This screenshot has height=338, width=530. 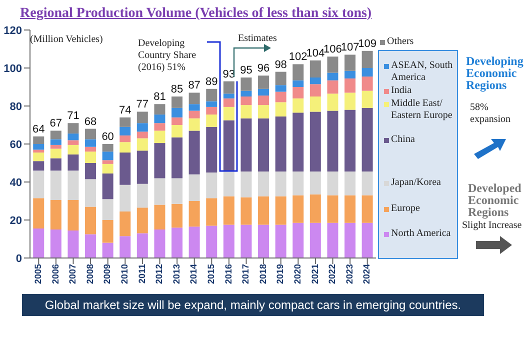 What do you see at coordinates (416, 183) in the screenshot?
I see `legend-label: Japan/Korea` at bounding box center [416, 183].